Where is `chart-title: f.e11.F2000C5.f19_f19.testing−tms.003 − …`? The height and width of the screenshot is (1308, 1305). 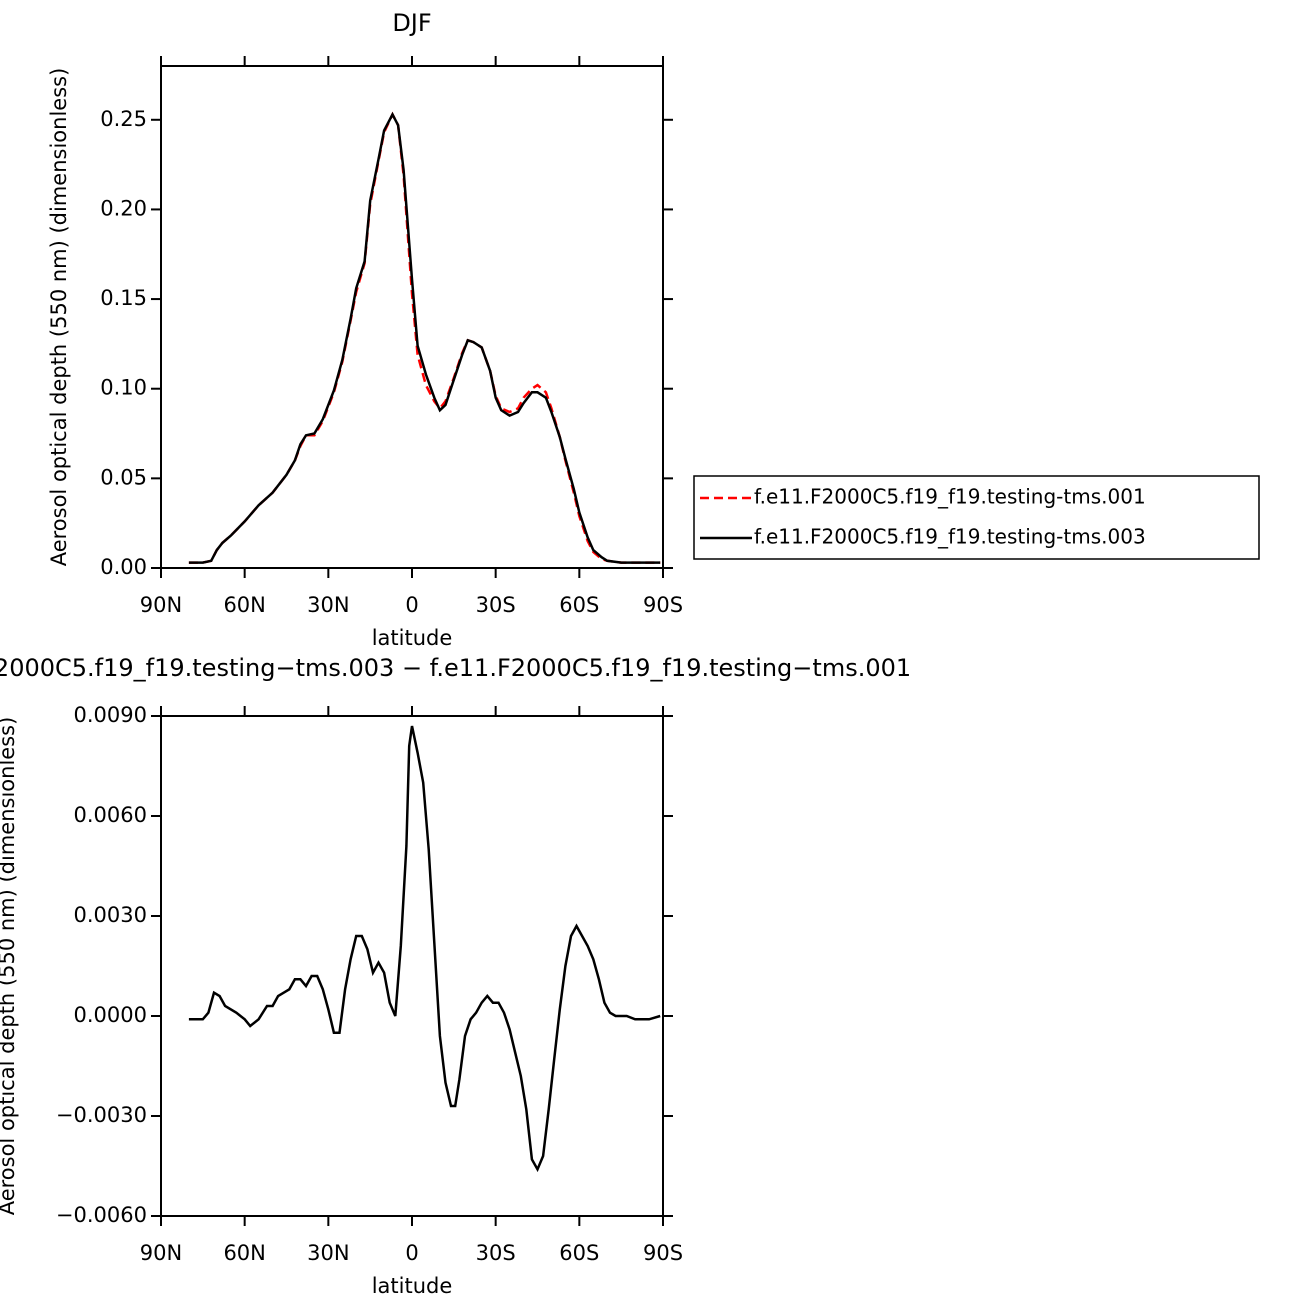
chart-title: f.e11.F2000C5.f19_f19.testing−tms.003 − … is located at coordinates (455, 668).